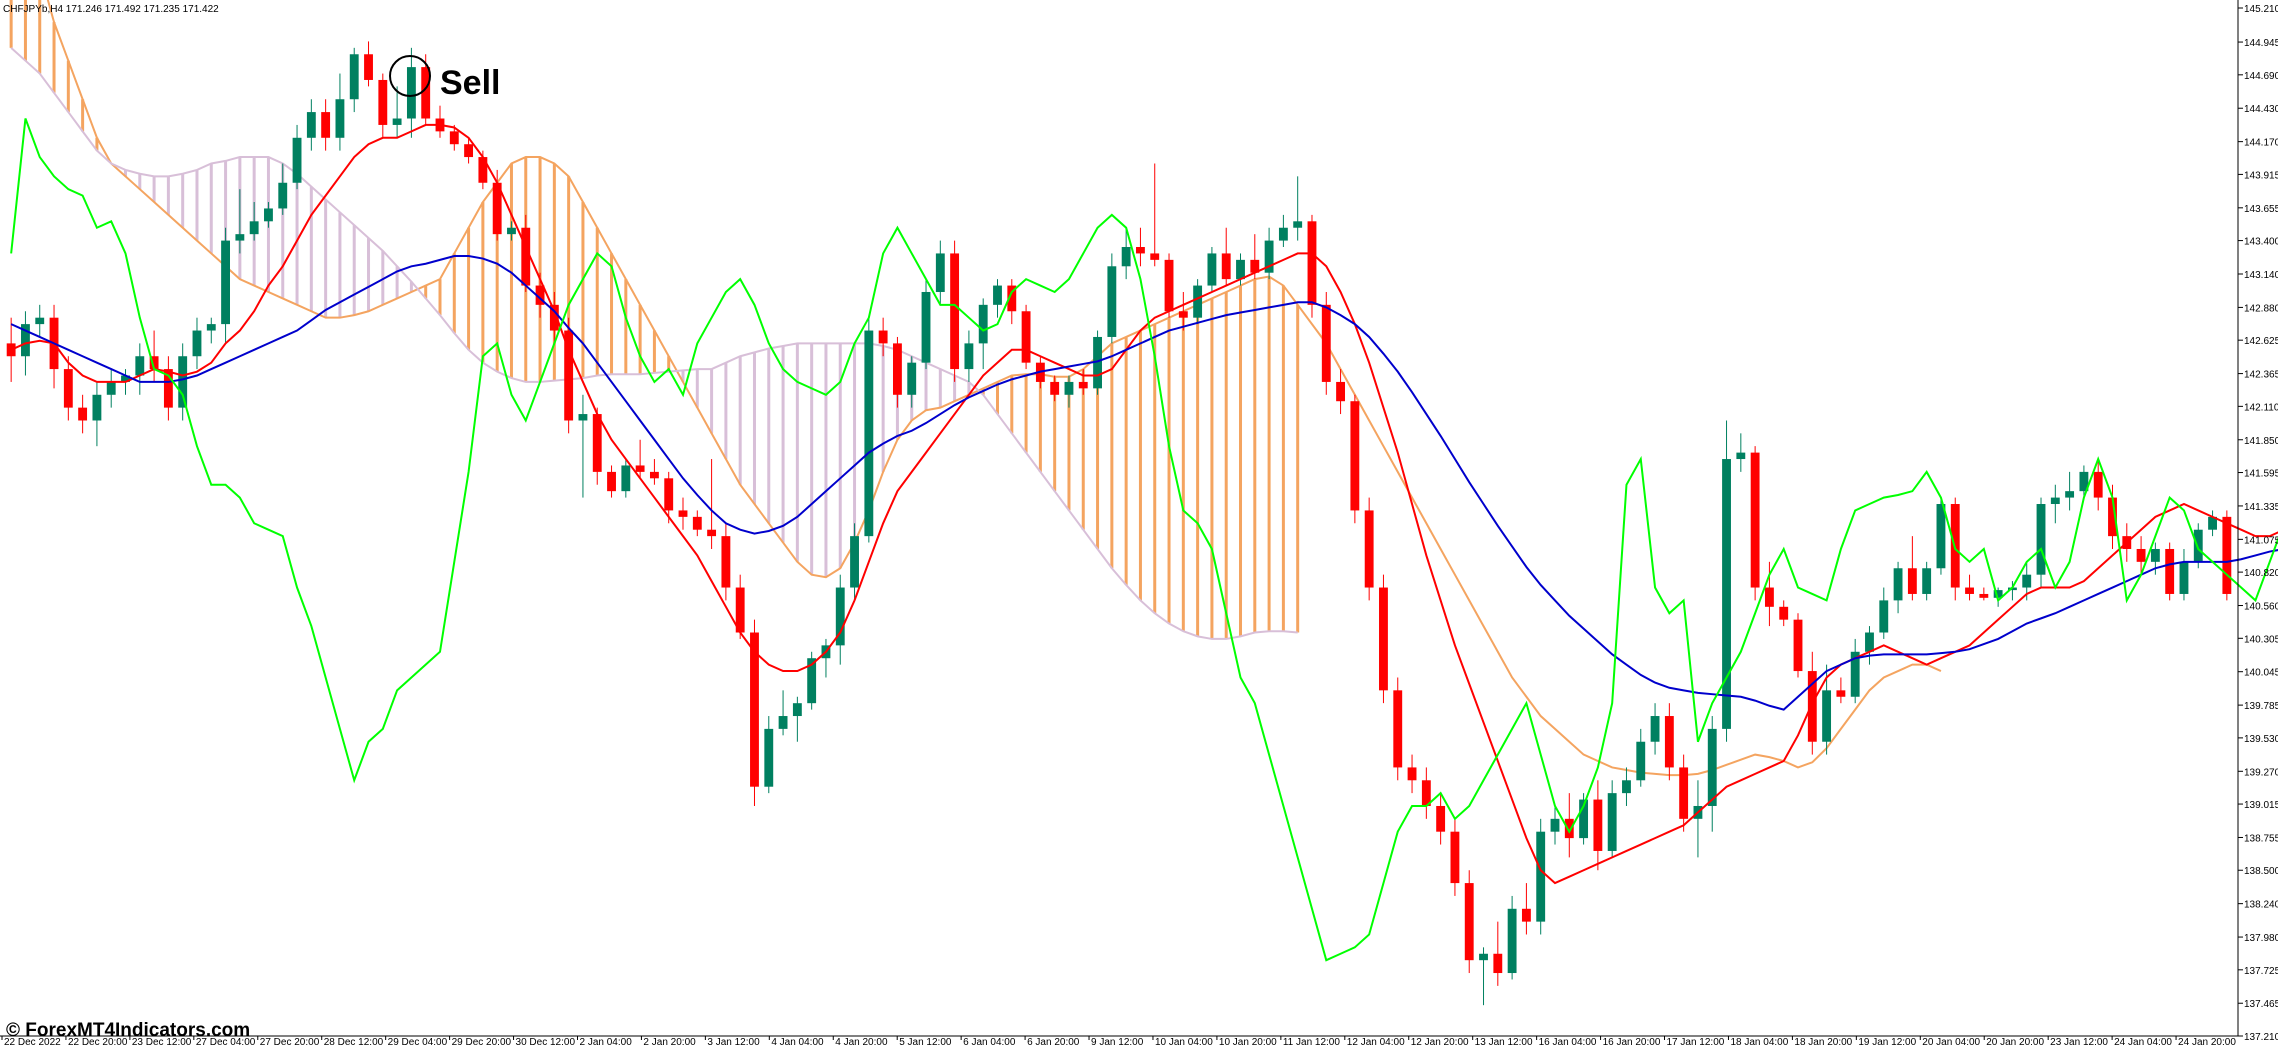 Image resolution: width=2278 pixels, height=1051 pixels. What do you see at coordinates (128, 1030) in the screenshot?
I see `watermark-text: © ForexMT4Indicators.com` at bounding box center [128, 1030].